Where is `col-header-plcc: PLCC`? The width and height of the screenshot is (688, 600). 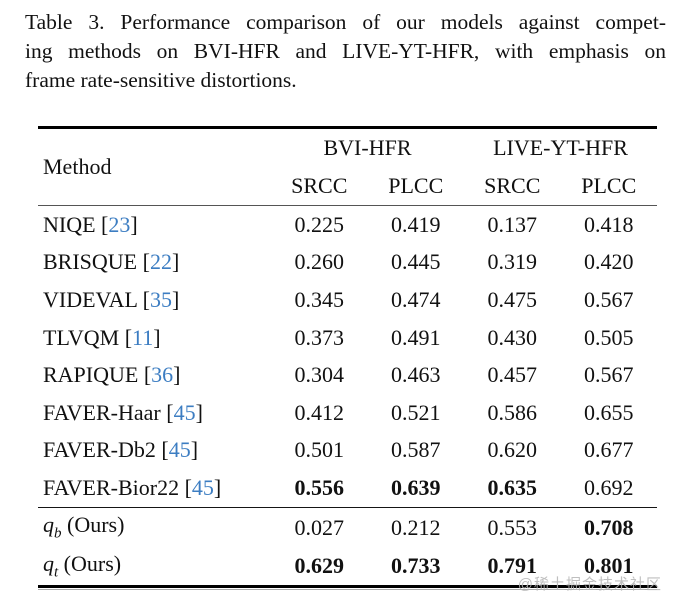 col-header-plcc: PLCC is located at coordinates (416, 185).